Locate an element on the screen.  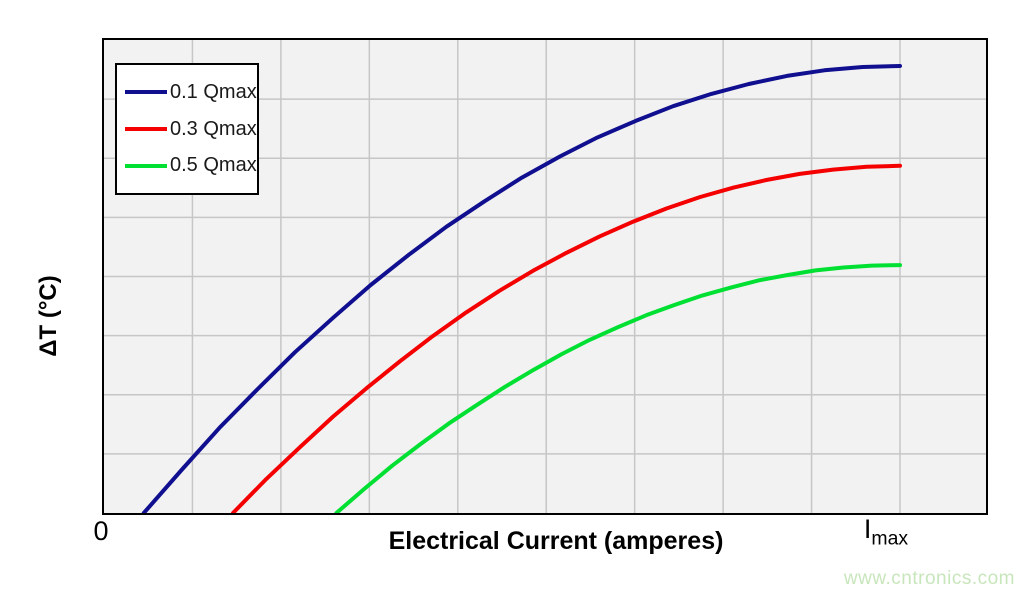
legend-line-swatch-navy is located at coordinates (146, 92).